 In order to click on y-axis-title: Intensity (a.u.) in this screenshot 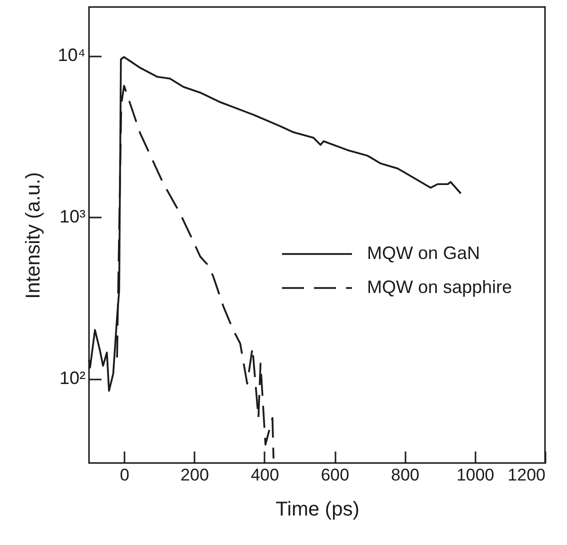, I will do `click(33, 235)`.